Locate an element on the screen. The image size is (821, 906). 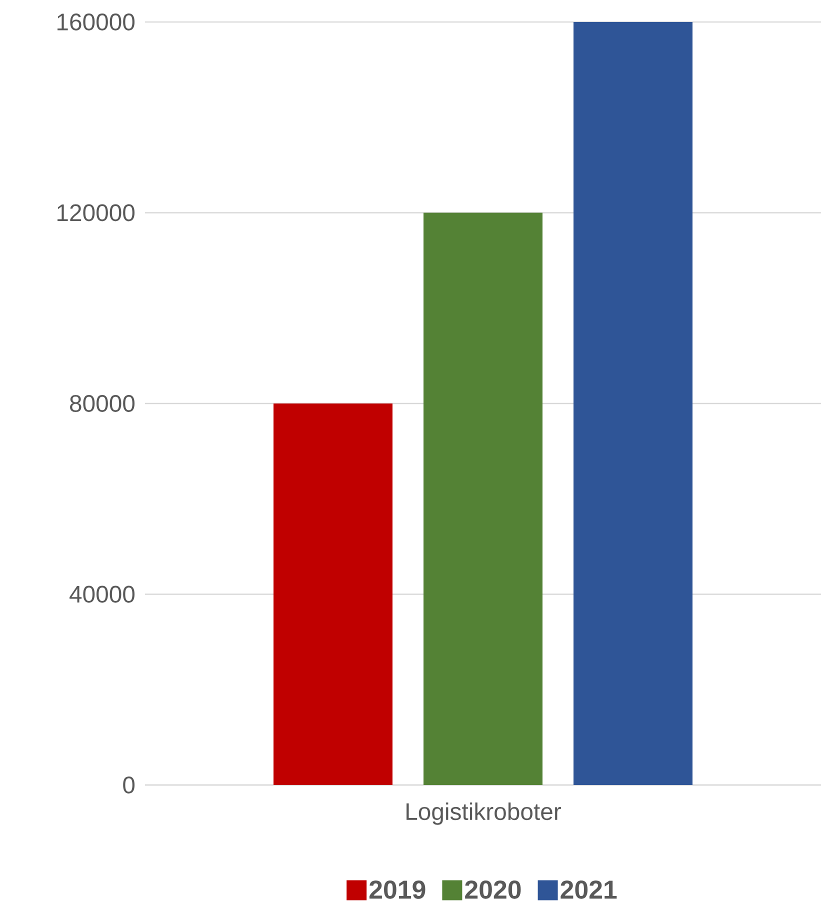
y-tick-label: 120000 is located at coordinates (96, 213).